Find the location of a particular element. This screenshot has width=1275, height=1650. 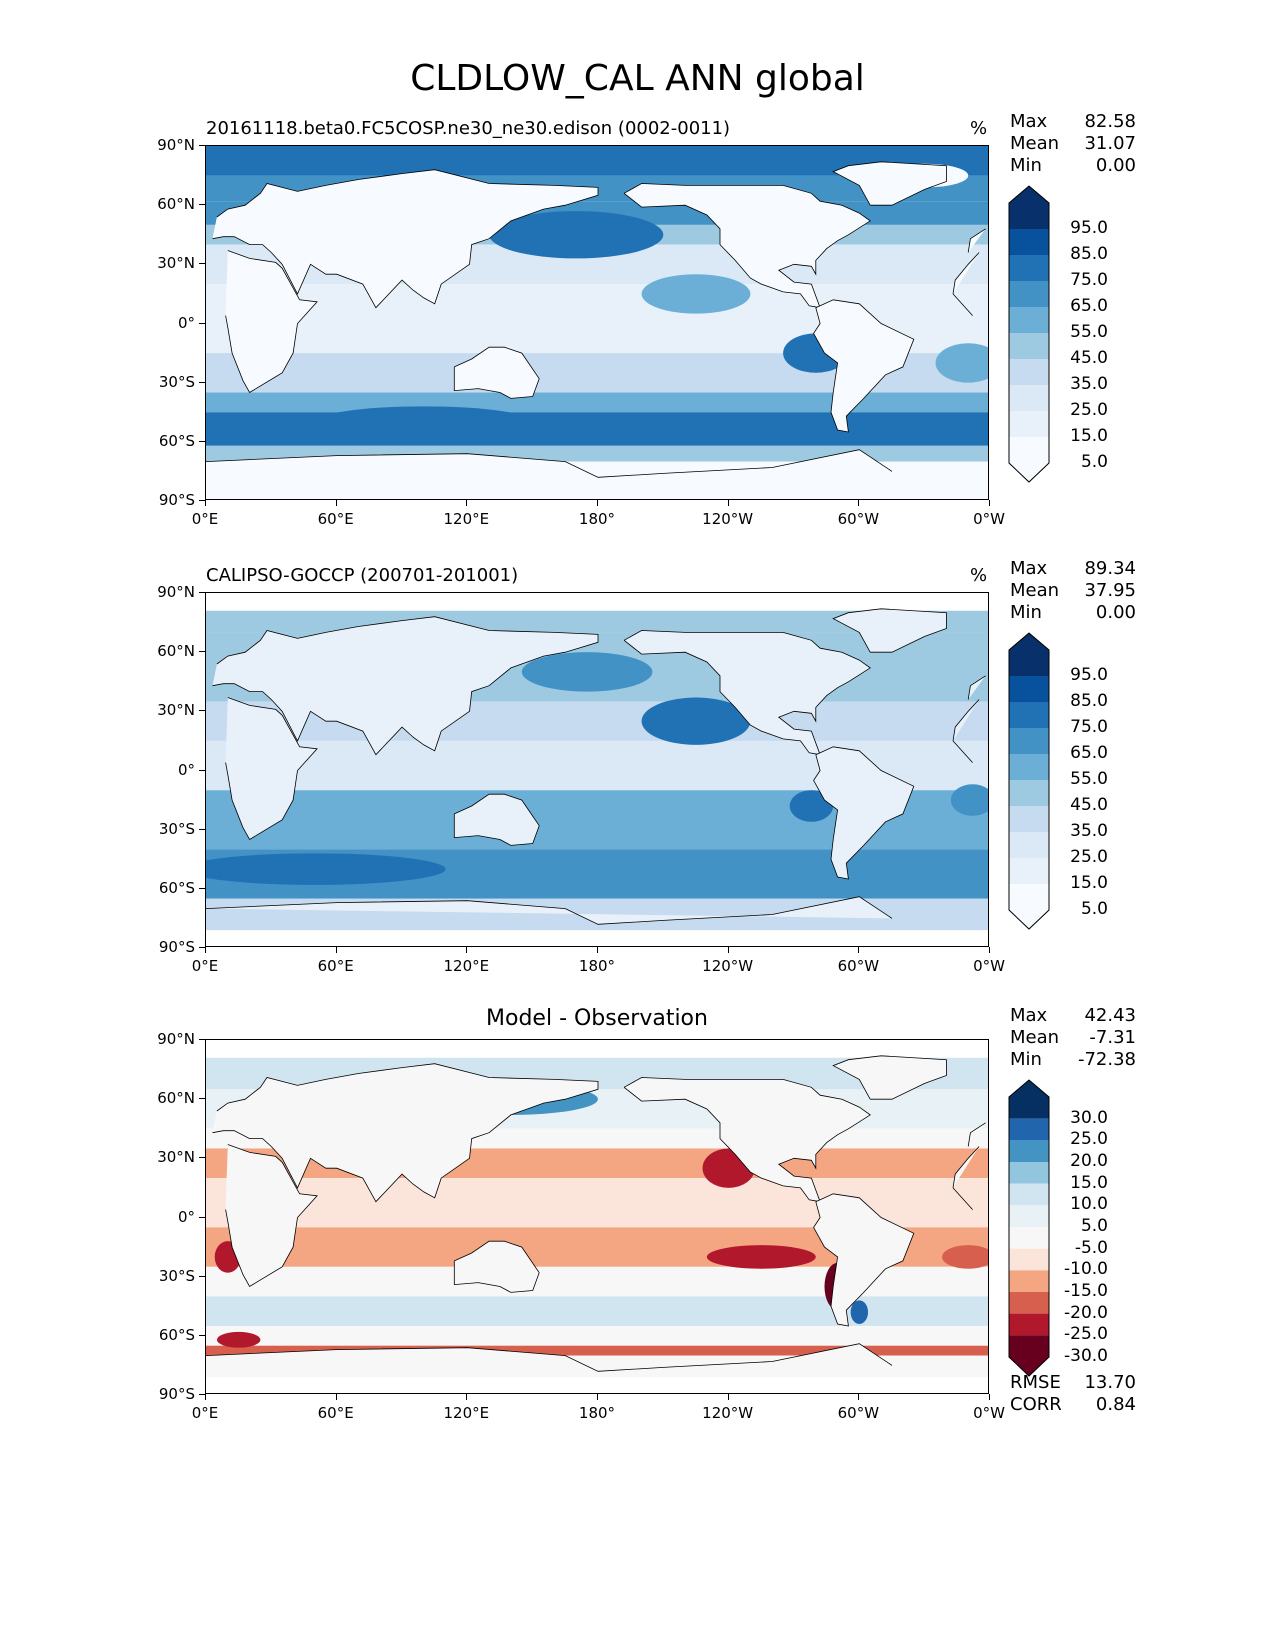

lon-tick-label: 180° is located at coordinates (597, 1413).